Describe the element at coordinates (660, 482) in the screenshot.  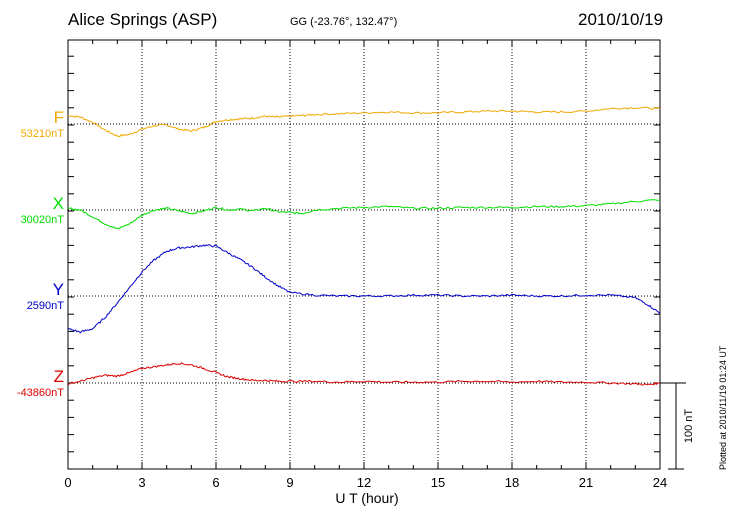
I see `x-tick-label: 24` at that location.